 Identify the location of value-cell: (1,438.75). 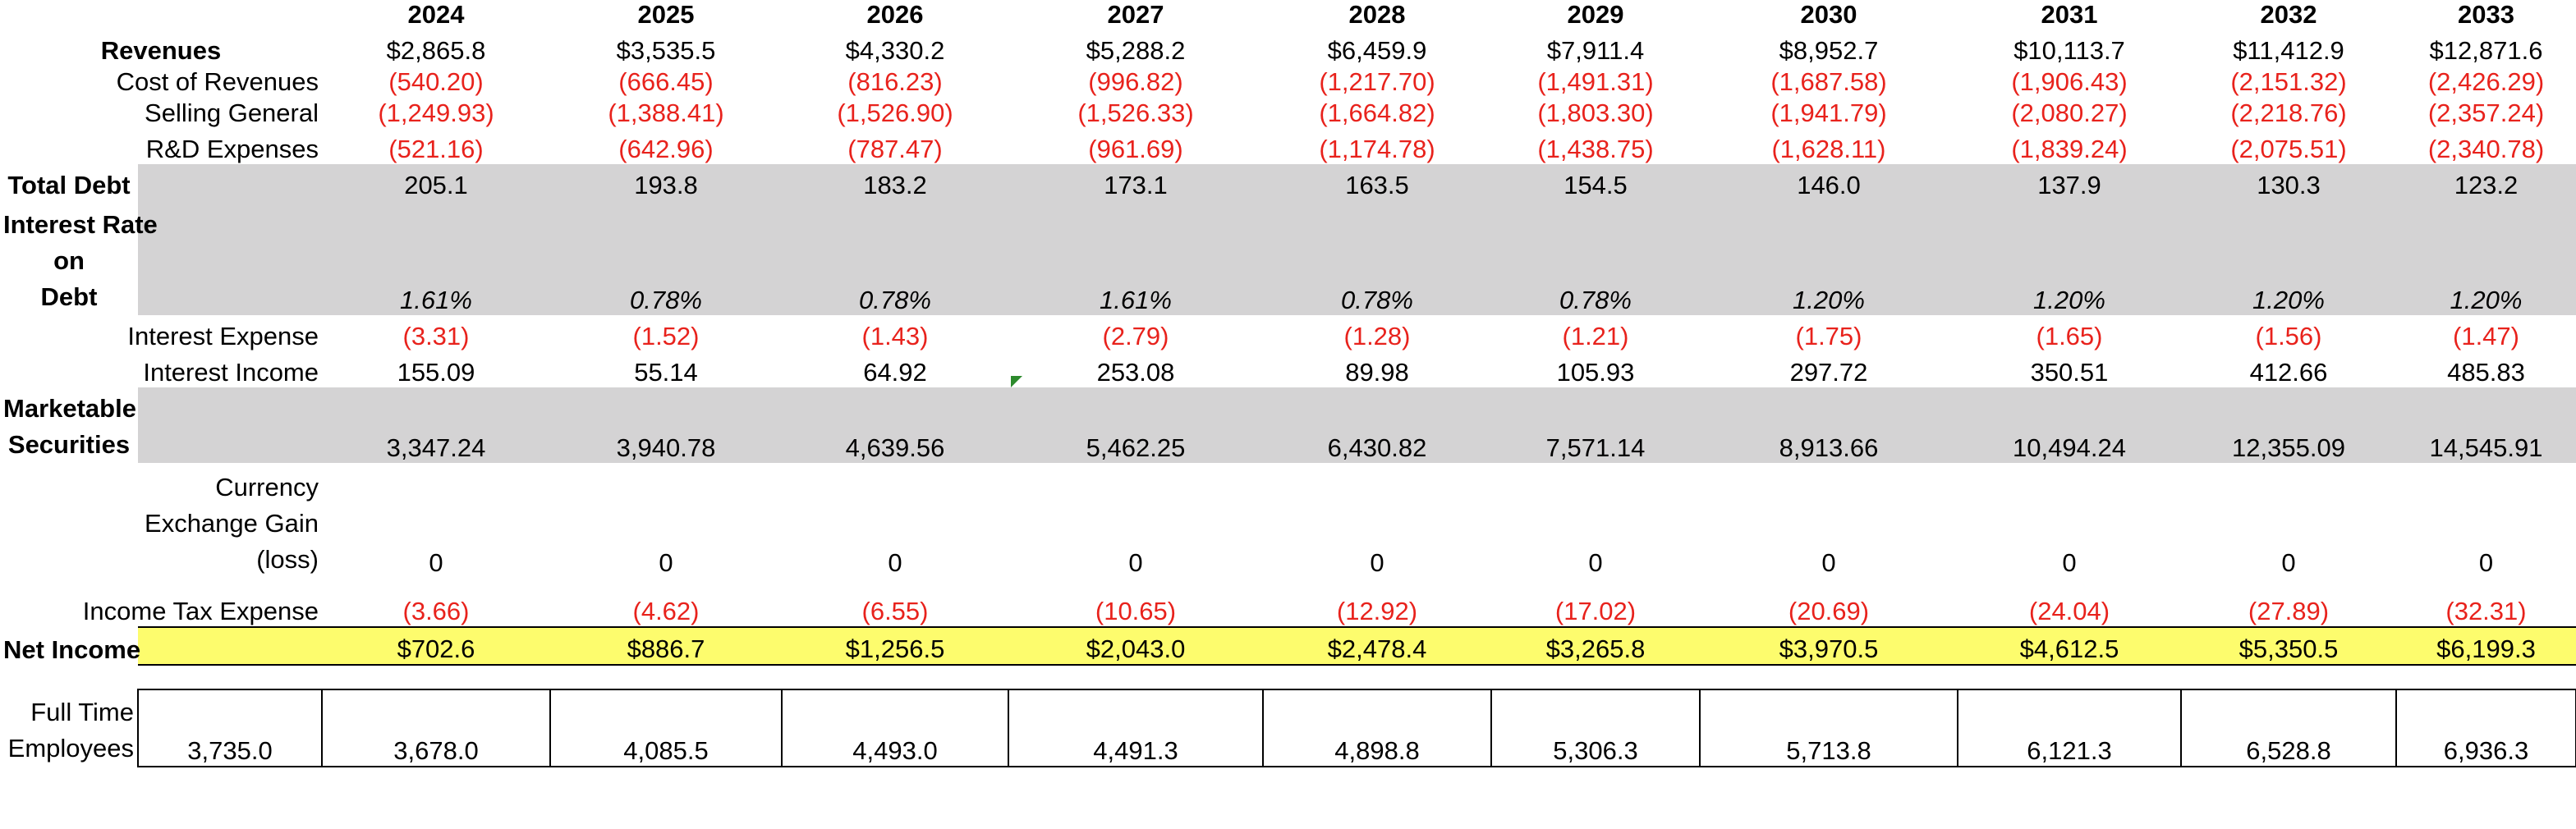
(1595, 149).